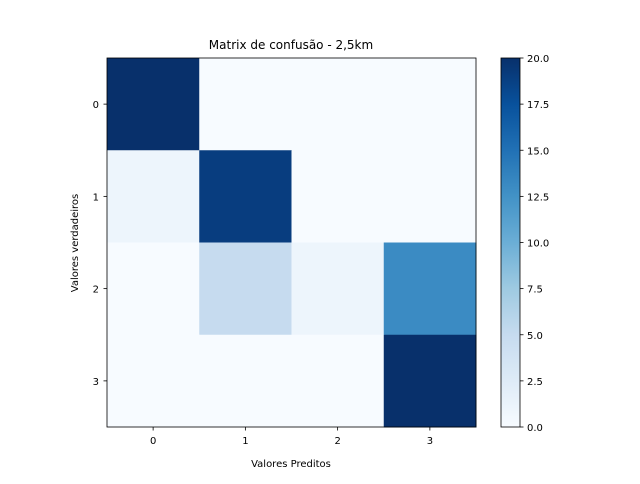 Image resolution: width=640 pixels, height=484 pixels. What do you see at coordinates (535, 290) in the screenshot?
I see `colorbar-tick-label-3: 7.5` at bounding box center [535, 290].